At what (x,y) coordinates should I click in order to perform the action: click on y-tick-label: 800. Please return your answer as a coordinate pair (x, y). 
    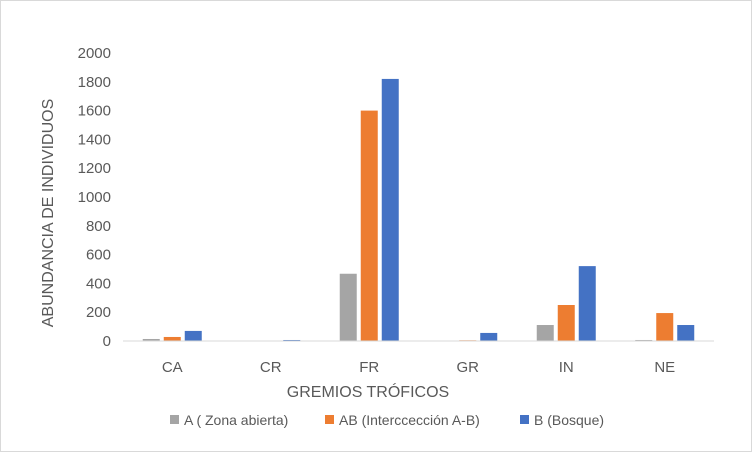
    Looking at the image, I should click on (98, 226).